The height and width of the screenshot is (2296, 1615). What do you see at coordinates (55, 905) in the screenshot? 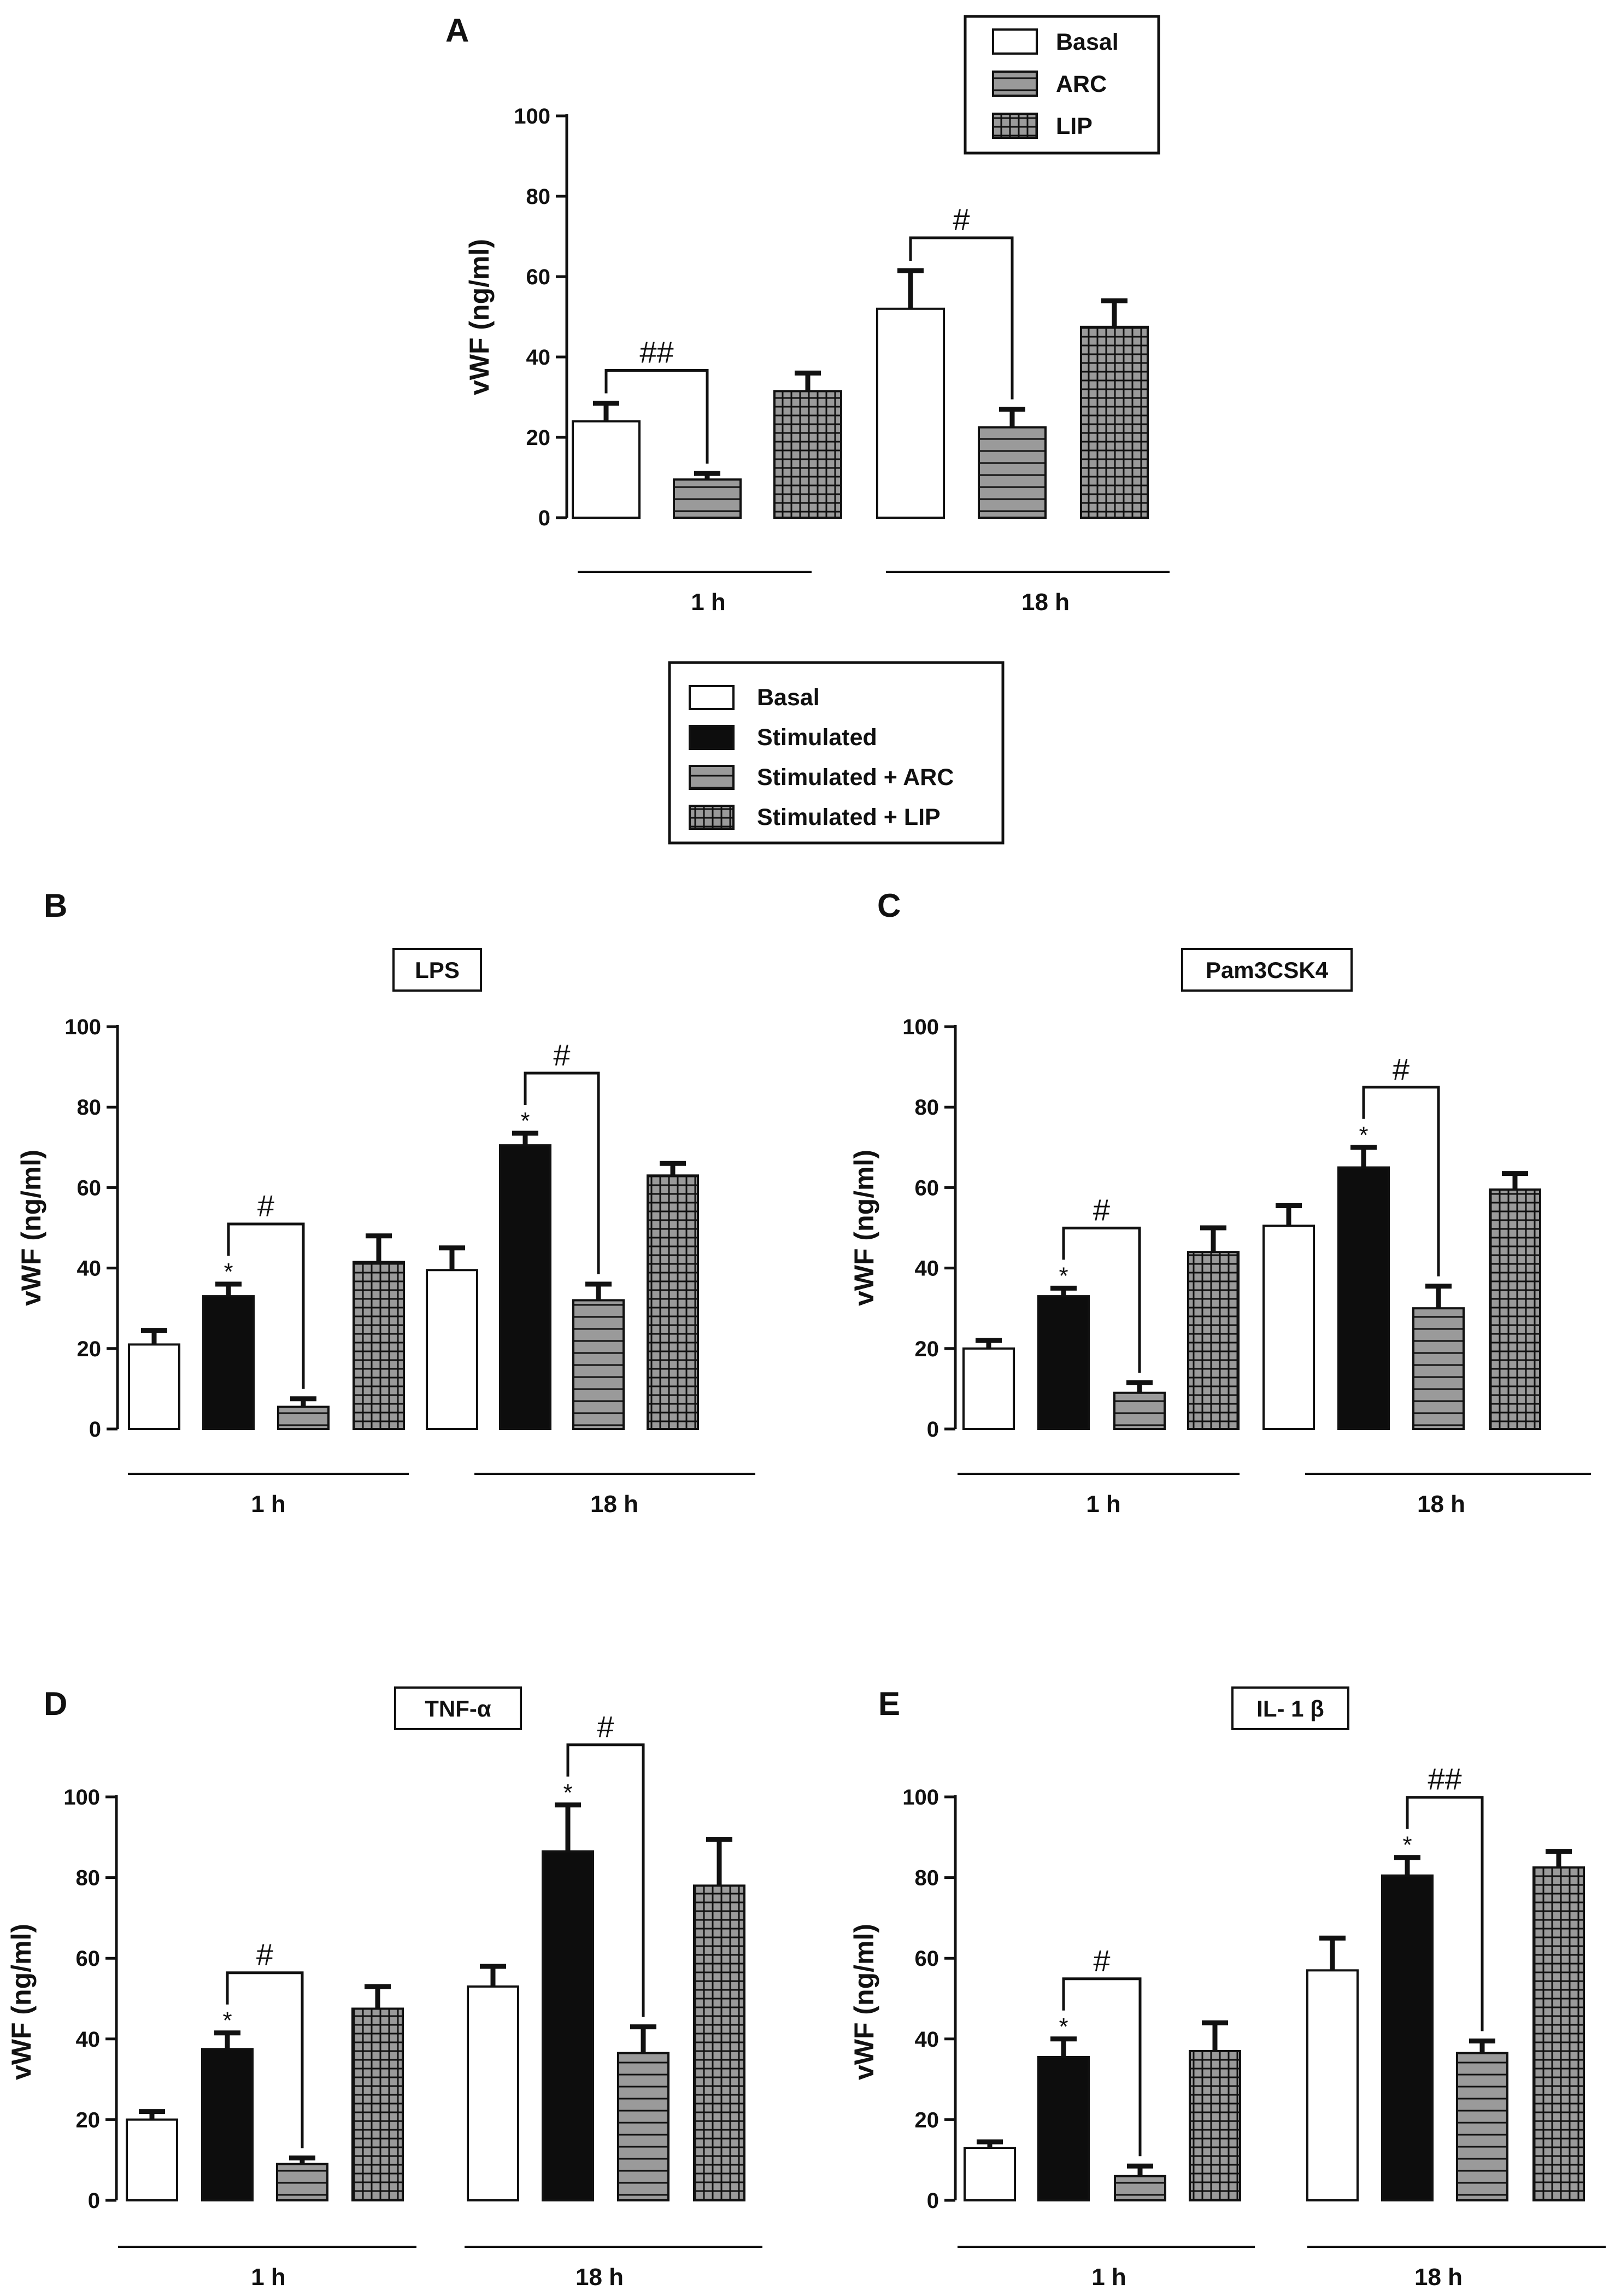
I see `panel-letter: B` at bounding box center [55, 905].